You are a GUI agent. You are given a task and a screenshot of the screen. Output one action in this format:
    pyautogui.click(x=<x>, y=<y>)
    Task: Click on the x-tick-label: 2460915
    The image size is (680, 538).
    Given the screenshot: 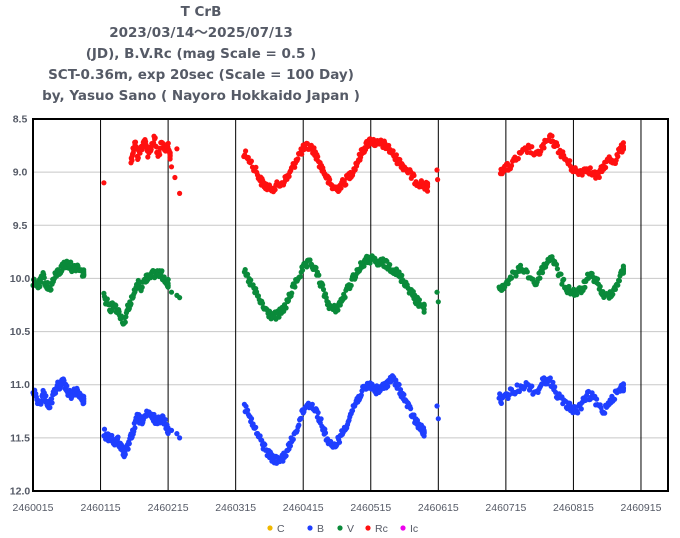 What is the action you would take?
    pyautogui.click(x=641, y=508)
    